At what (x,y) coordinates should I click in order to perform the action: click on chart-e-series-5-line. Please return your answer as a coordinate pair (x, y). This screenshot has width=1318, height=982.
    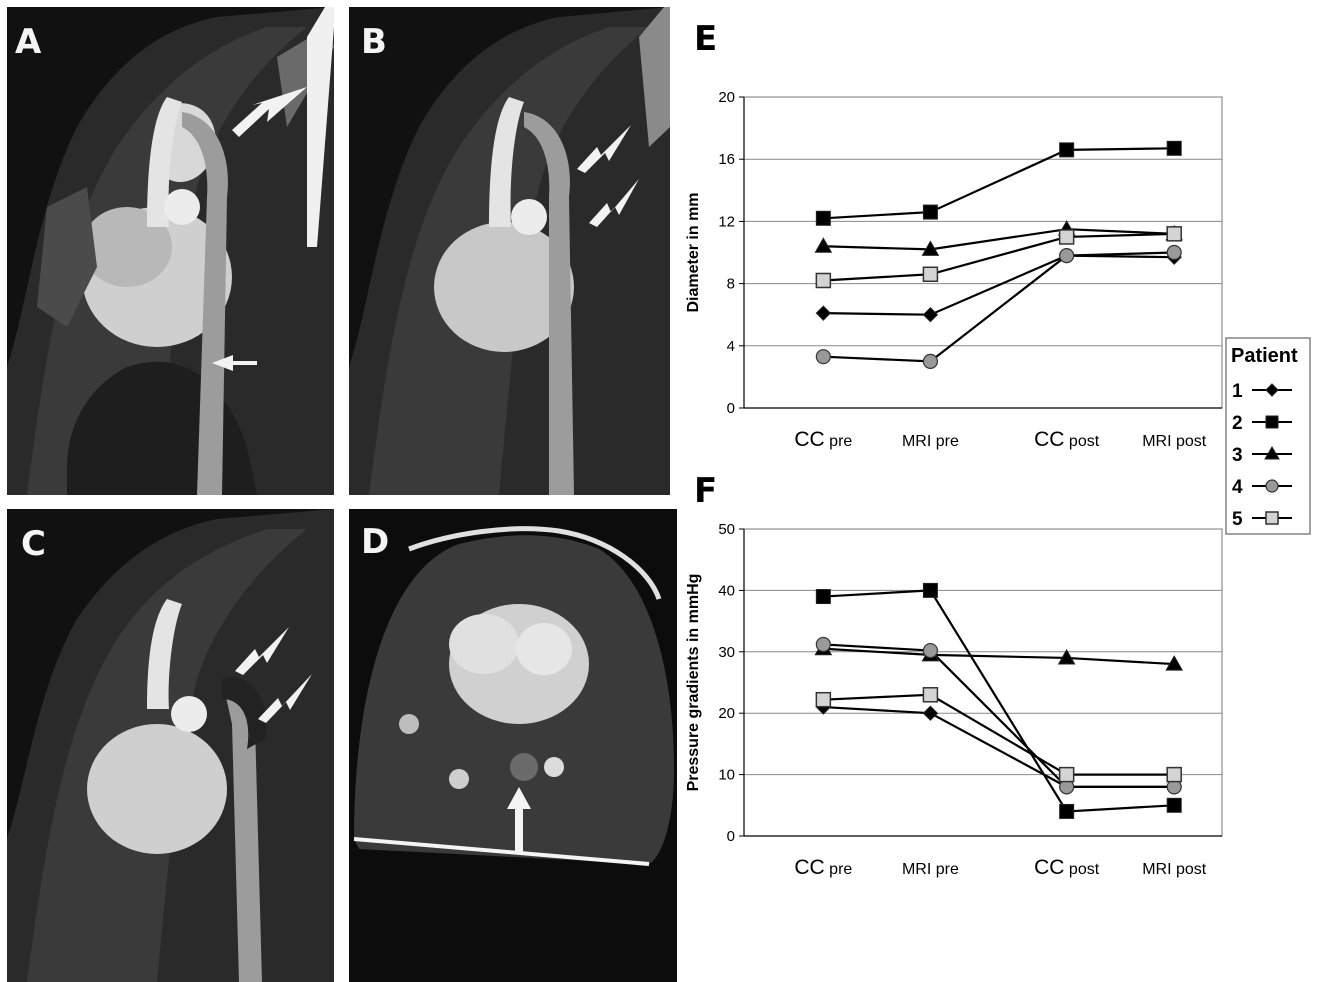
    Looking at the image, I should click on (999, 257).